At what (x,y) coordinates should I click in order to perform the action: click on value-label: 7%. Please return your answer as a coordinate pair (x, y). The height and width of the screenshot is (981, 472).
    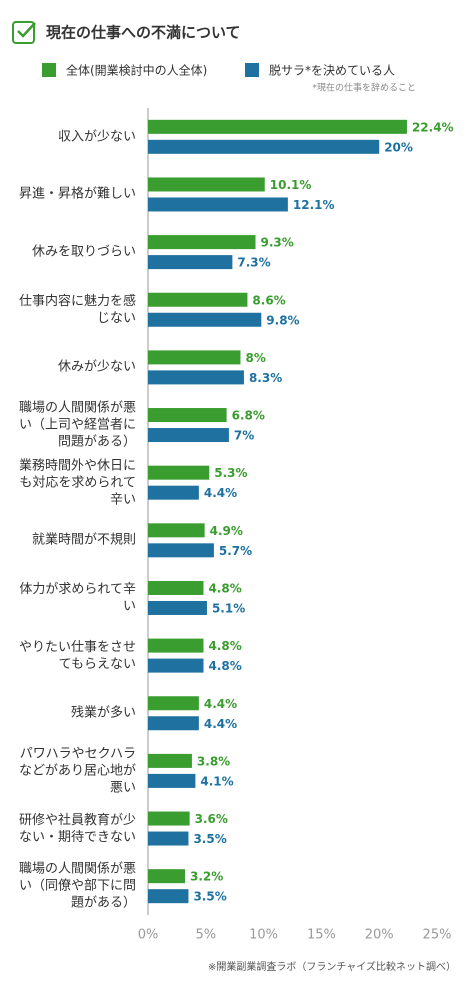
    Looking at the image, I should click on (244, 436).